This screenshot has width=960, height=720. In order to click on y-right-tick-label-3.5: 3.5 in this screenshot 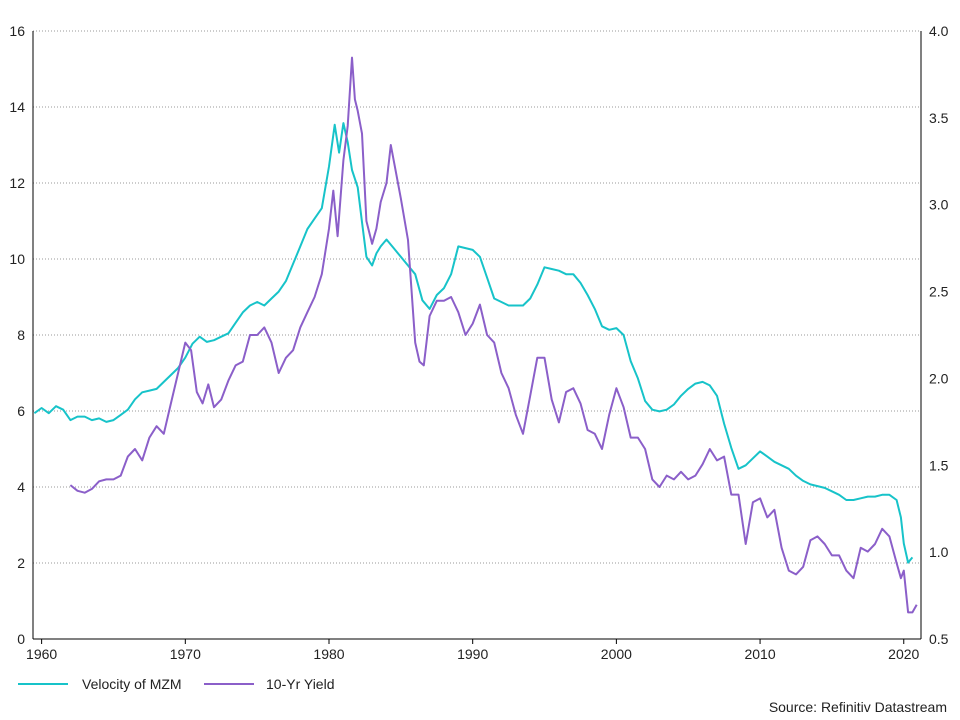, I will do `click(939, 118)`.